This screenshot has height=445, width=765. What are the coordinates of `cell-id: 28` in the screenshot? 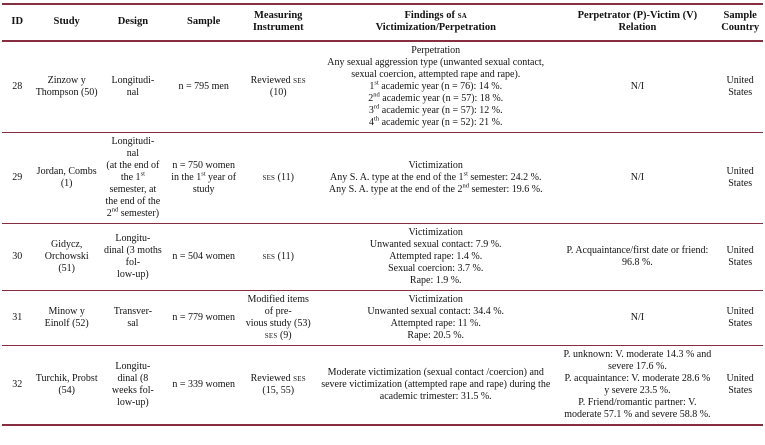 It's located at (17, 86).